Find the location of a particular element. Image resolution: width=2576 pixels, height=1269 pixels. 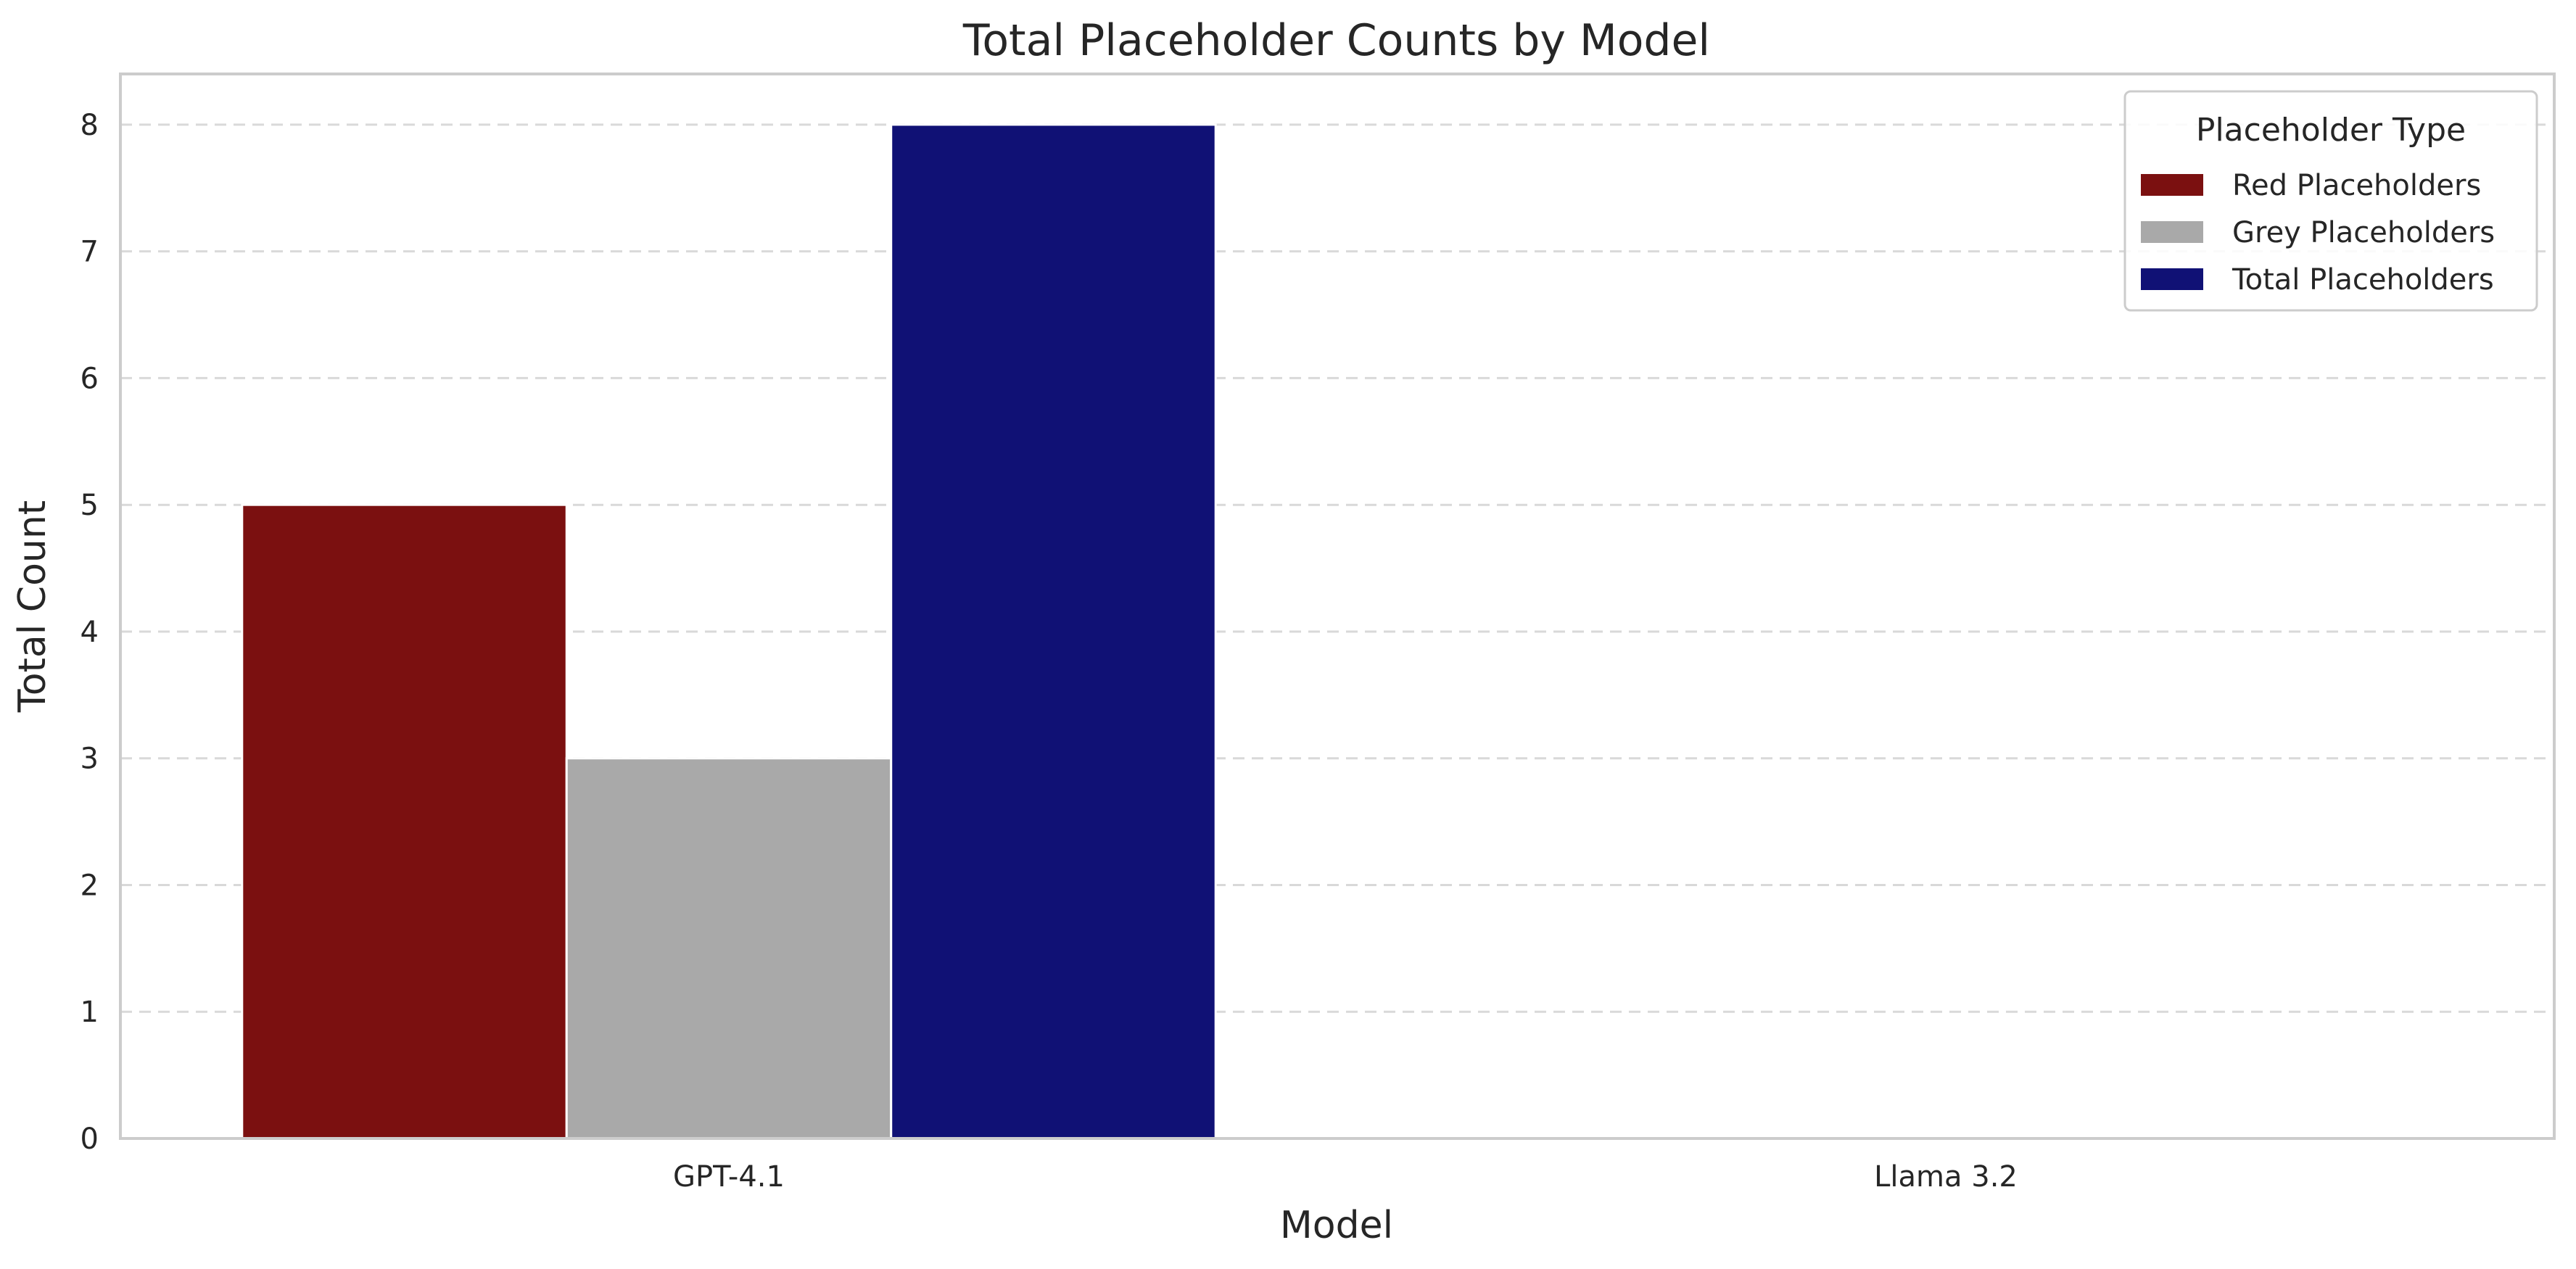

legend-entry: Red Placeholders is located at coordinates (2356, 185).